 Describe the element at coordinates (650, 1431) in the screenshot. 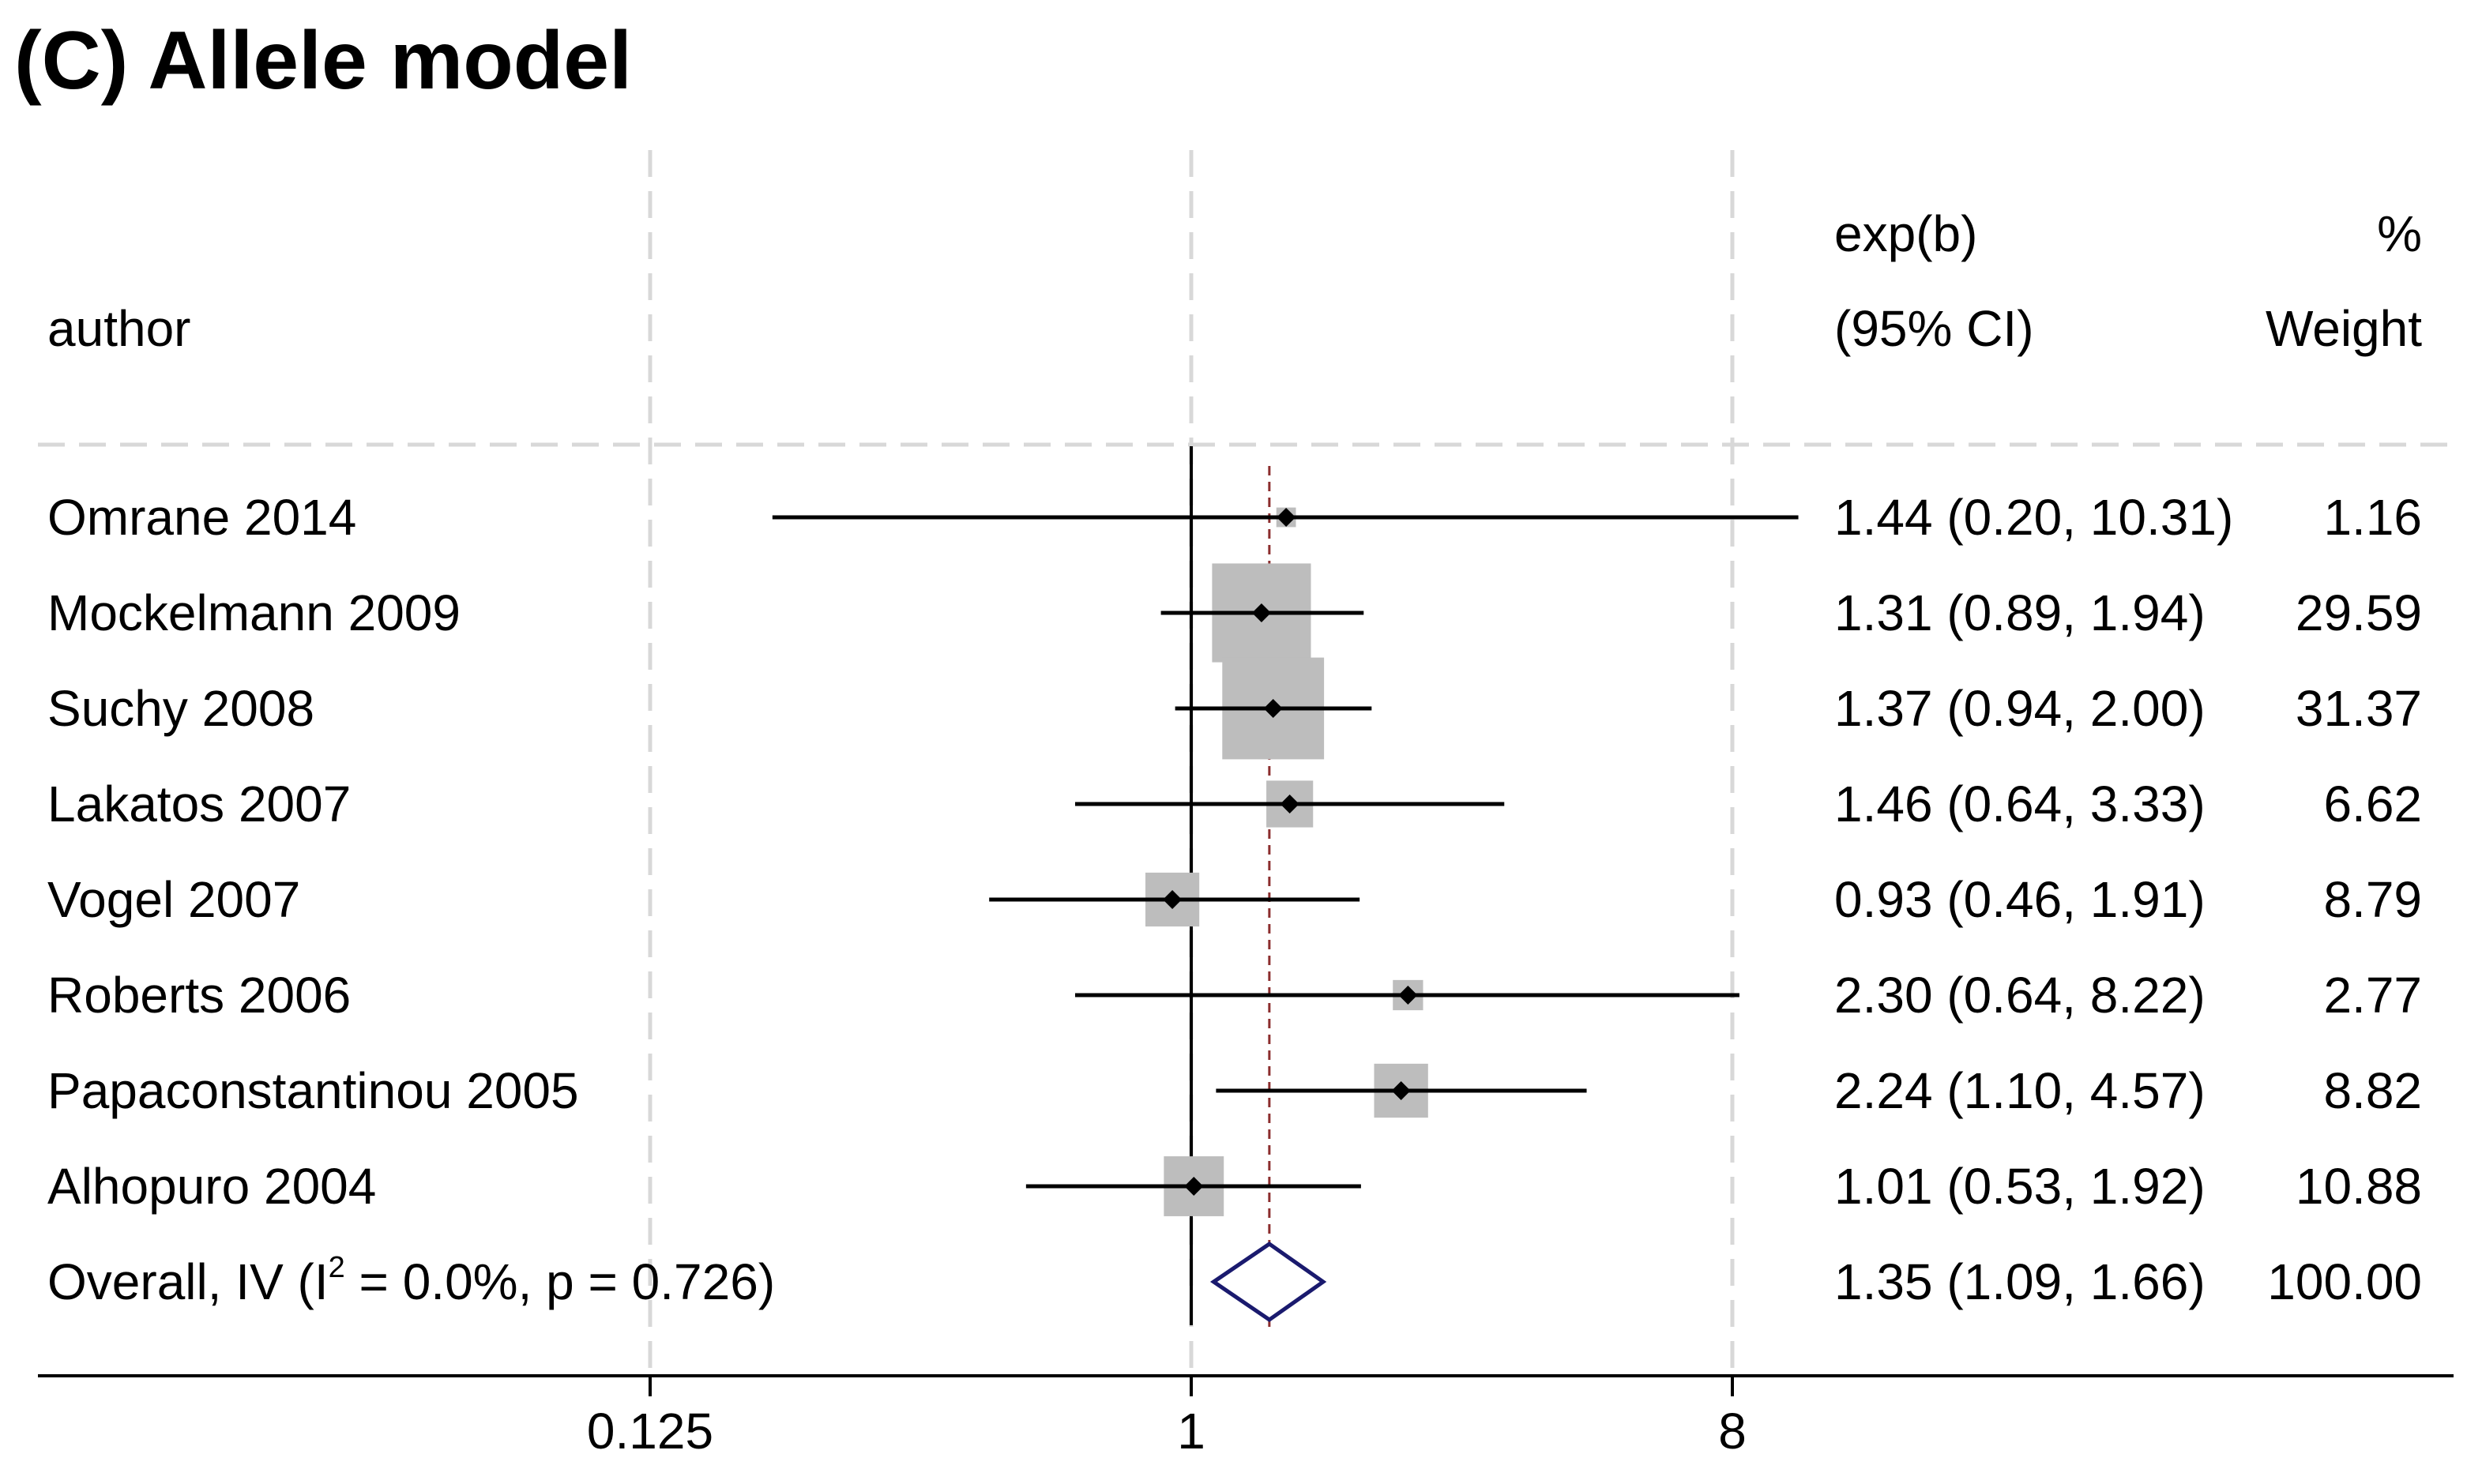

I see `x-tick-label: 0.125` at that location.